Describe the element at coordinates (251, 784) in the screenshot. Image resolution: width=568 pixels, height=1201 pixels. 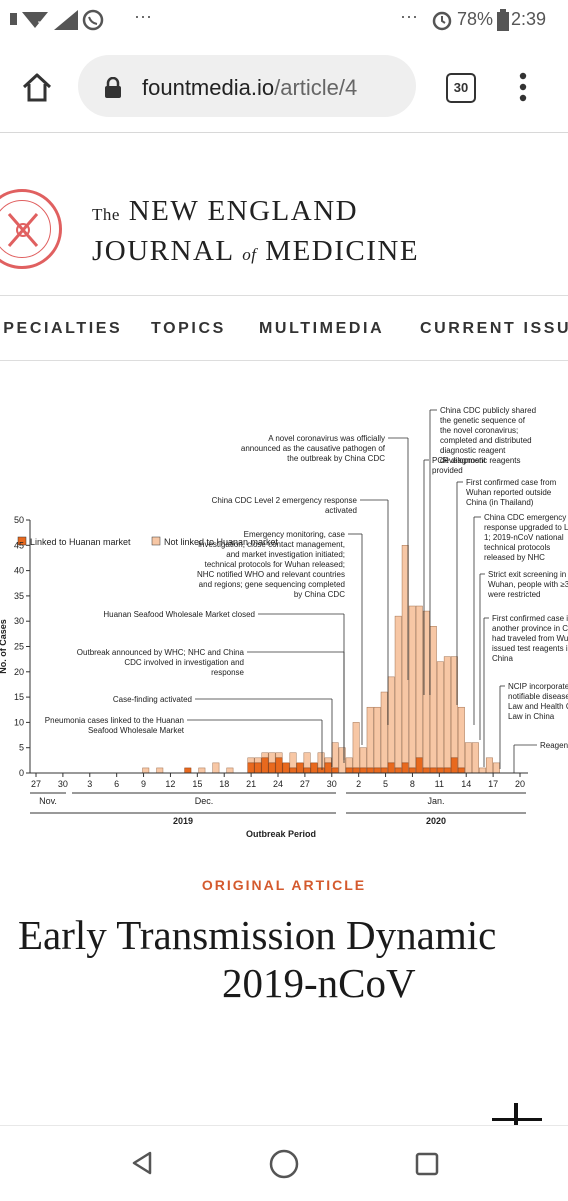
I see `x-tick-label: 21` at that location.